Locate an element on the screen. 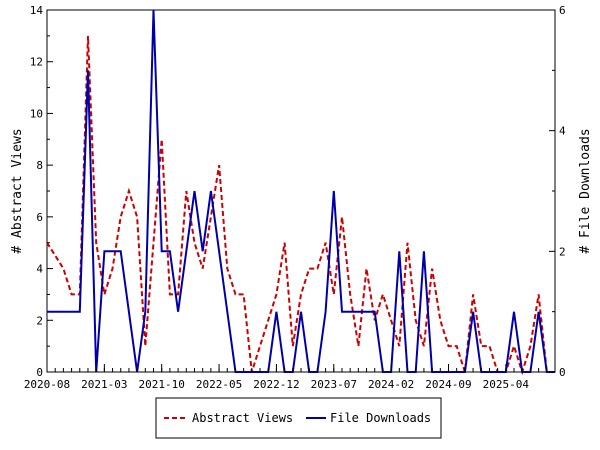  x-tick-label: 2024-09 is located at coordinates (448, 384).